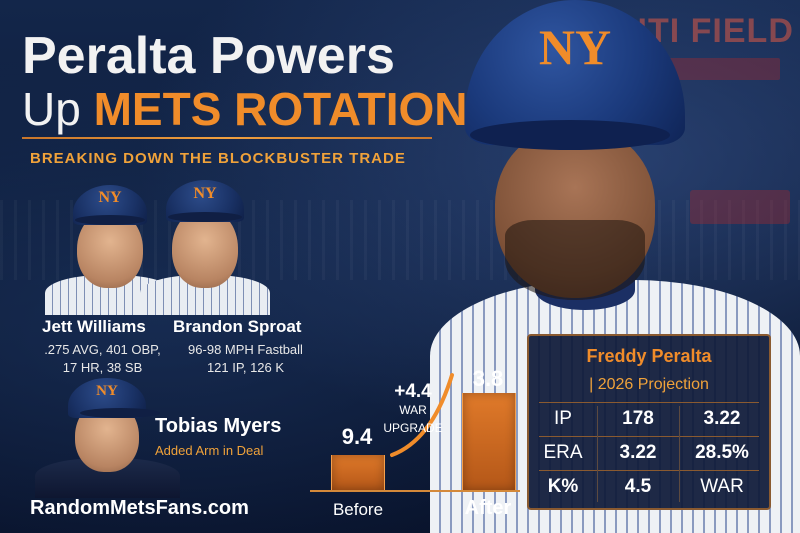 The image size is (800, 533). What do you see at coordinates (563, 486) in the screenshot?
I see `card-row-label: K%` at bounding box center [563, 486].